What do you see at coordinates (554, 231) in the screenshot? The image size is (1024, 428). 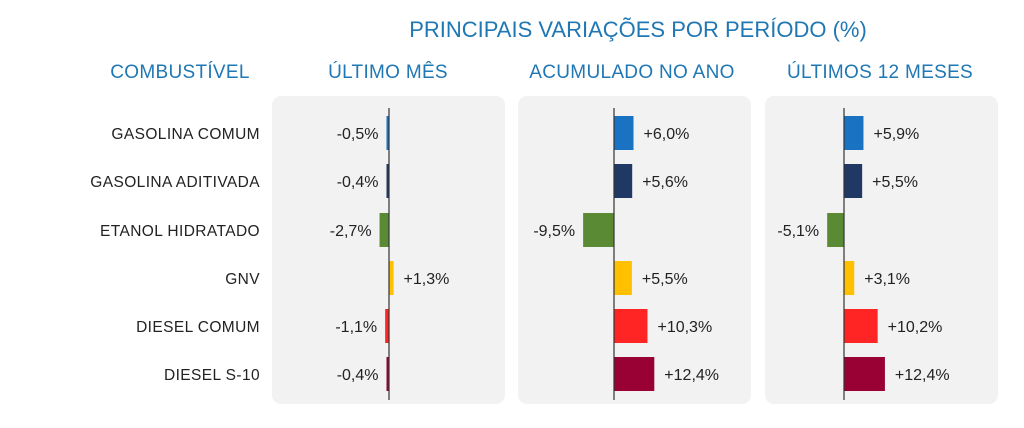 I see `data-label-acumulado-no-ano-etanol-hidratado: -9,5%` at bounding box center [554, 231].